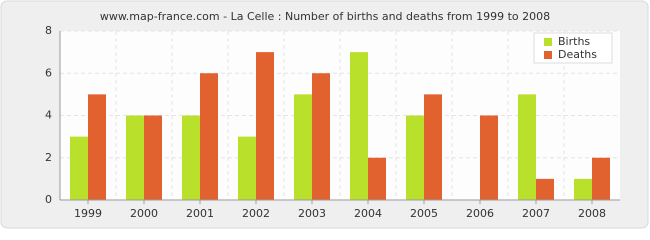  What do you see at coordinates (48, 115) in the screenshot?
I see `y-tick-label: 4` at bounding box center [48, 115].